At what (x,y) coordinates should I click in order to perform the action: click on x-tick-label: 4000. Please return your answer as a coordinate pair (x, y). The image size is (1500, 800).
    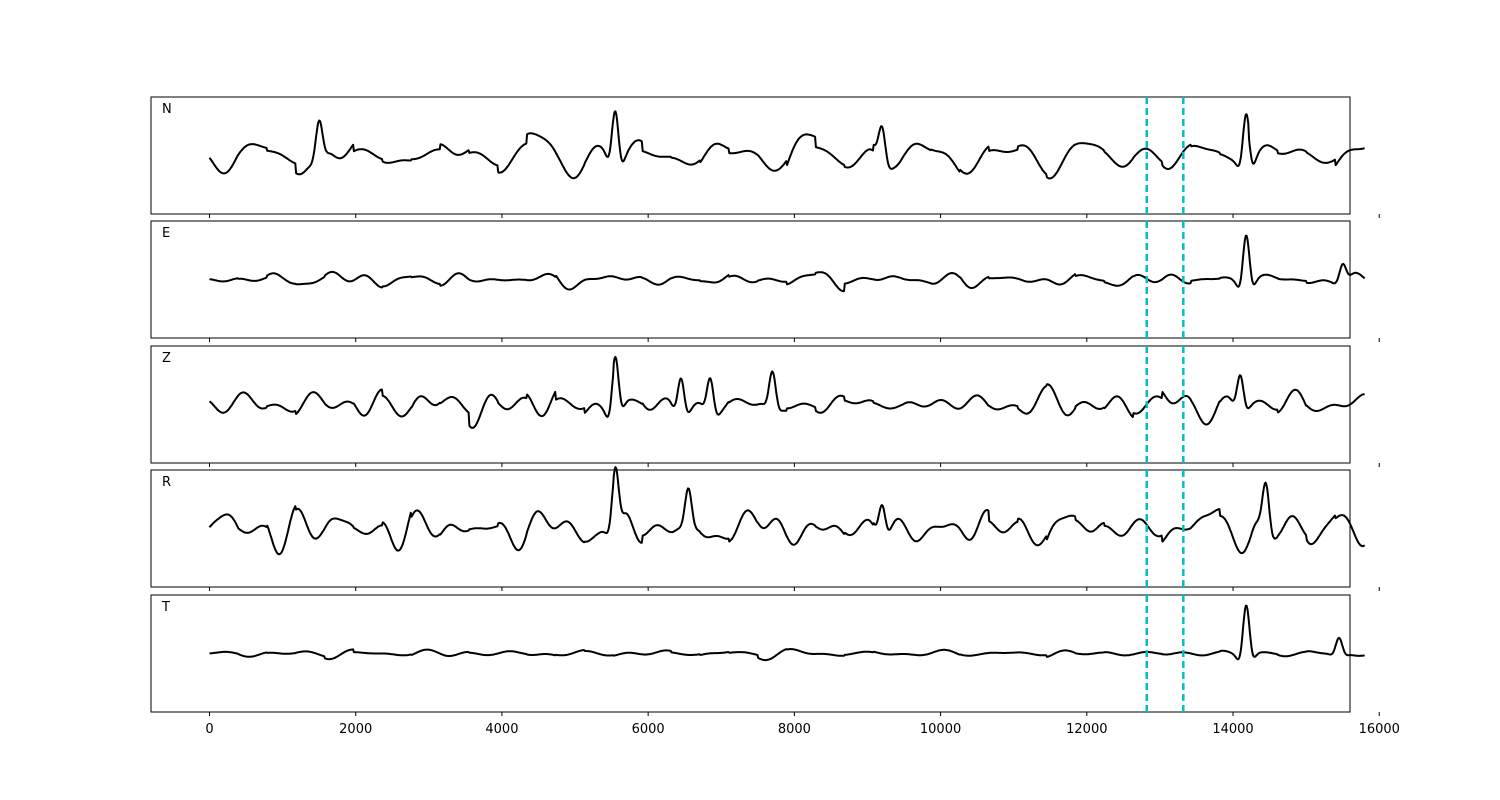
    Looking at the image, I should click on (501, 729).